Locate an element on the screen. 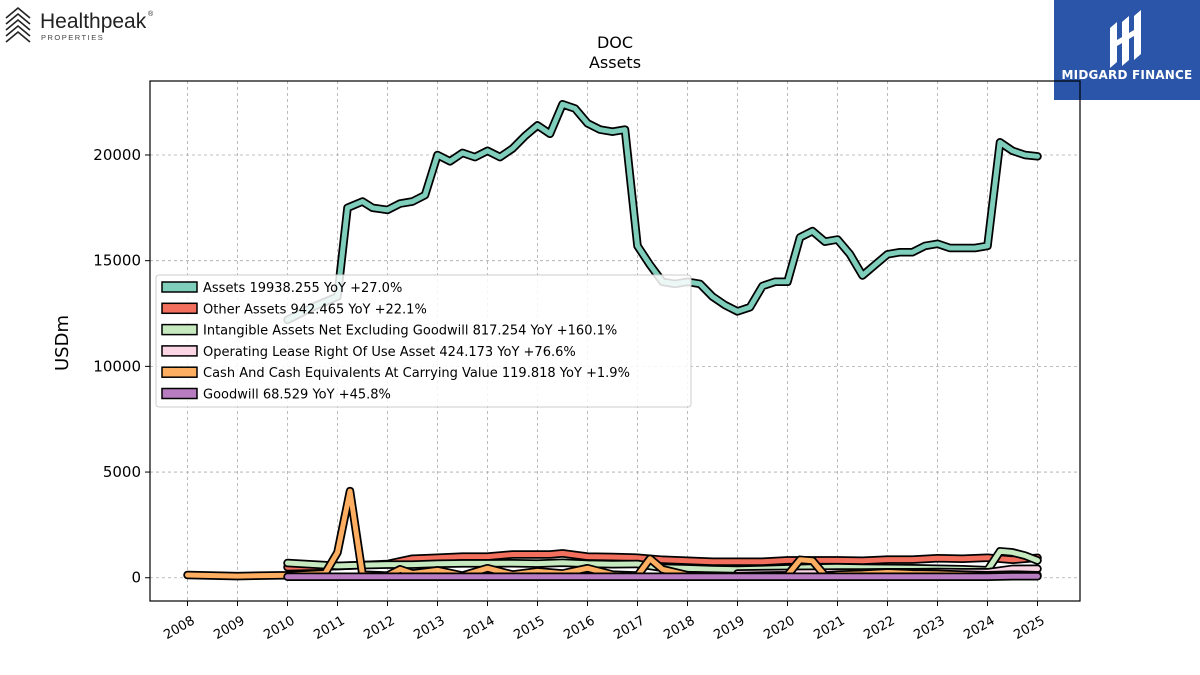 This screenshot has height=675, width=1200. midgard-mark-icon is located at coordinates (1125, 39).